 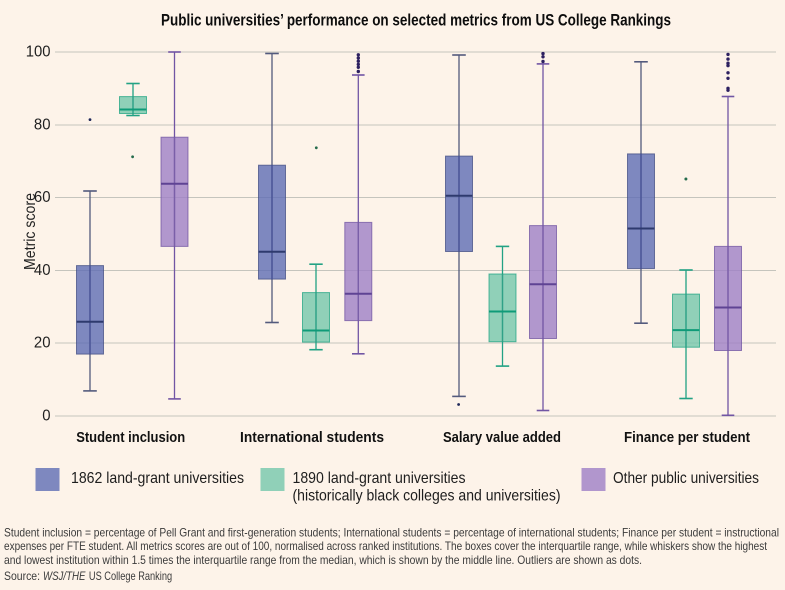 What do you see at coordinates (30, 231) in the screenshot?
I see `svg-text: Metric score` at bounding box center [30, 231].